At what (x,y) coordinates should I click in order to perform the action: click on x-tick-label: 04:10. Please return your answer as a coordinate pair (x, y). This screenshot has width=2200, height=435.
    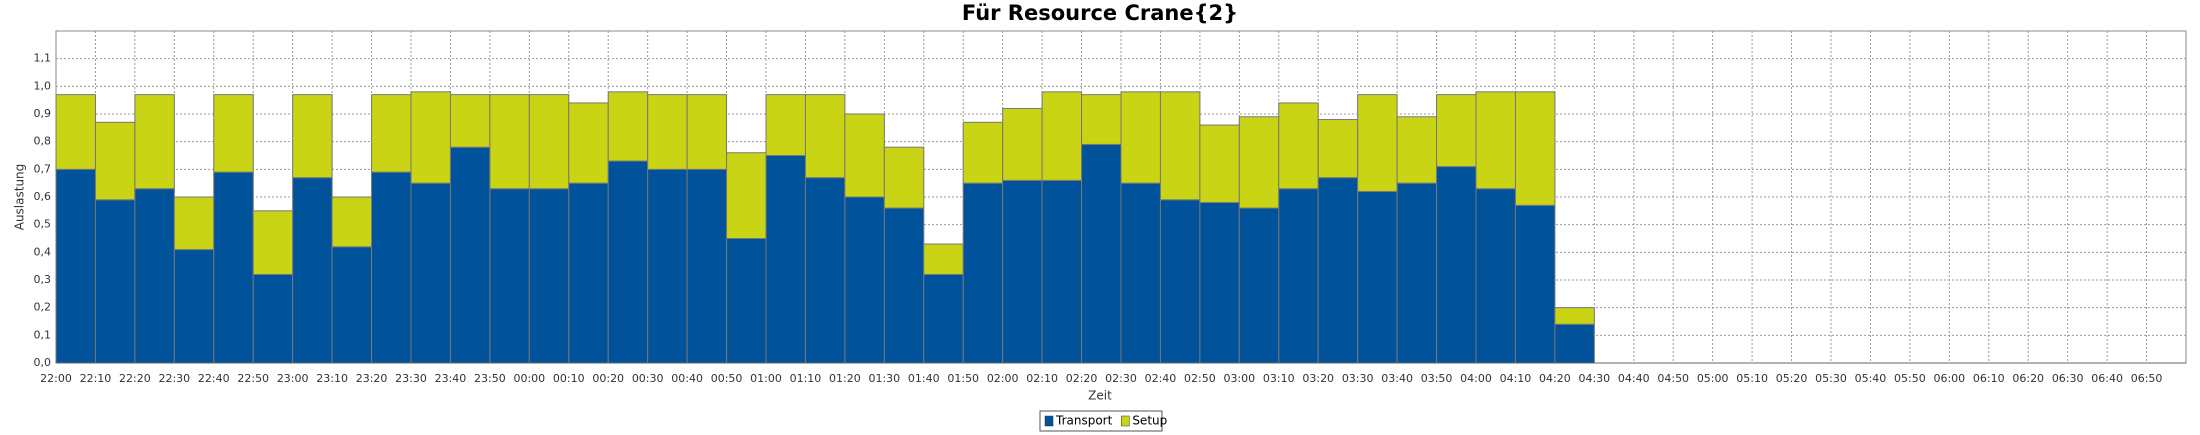
    Looking at the image, I should click on (1516, 378).